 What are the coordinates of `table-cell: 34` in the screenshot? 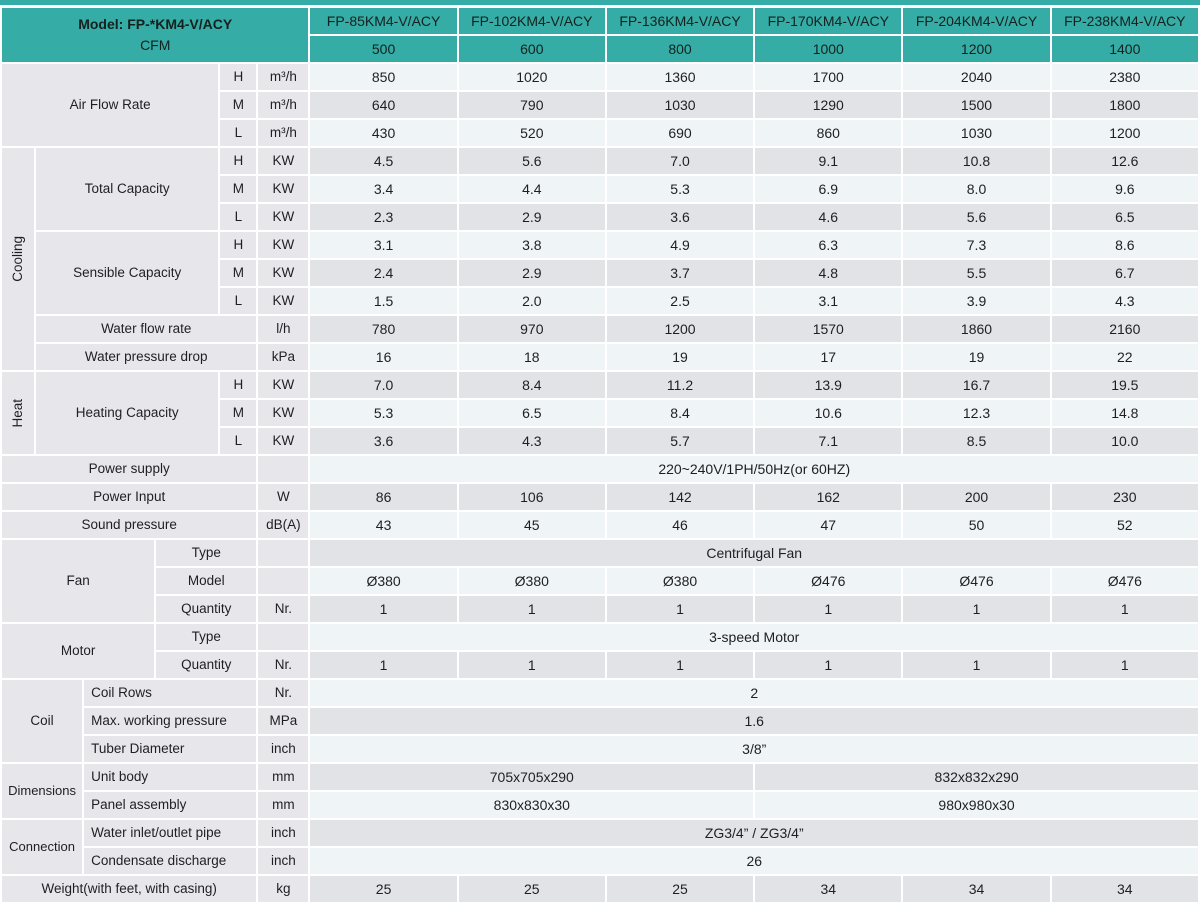 It's located at (976, 889).